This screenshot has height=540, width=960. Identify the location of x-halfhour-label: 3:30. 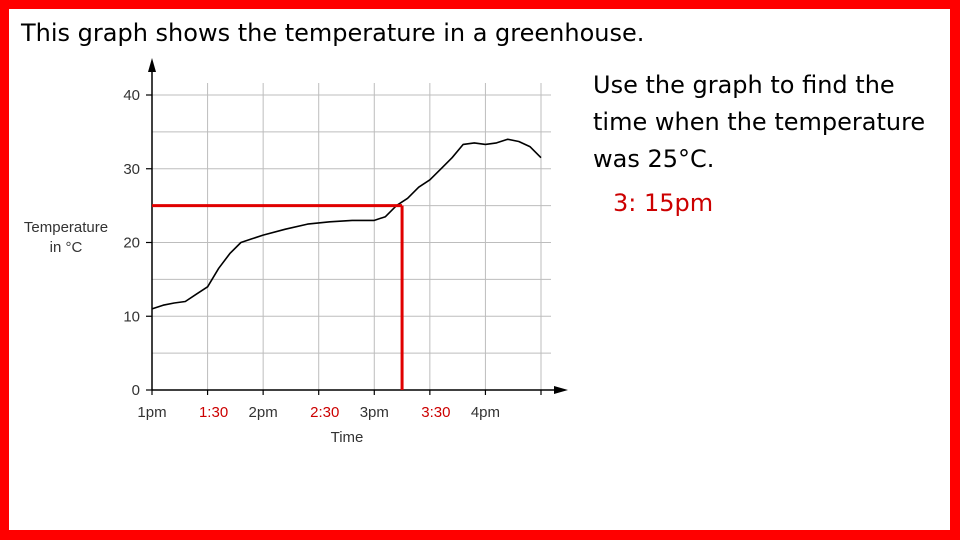
(435, 412).